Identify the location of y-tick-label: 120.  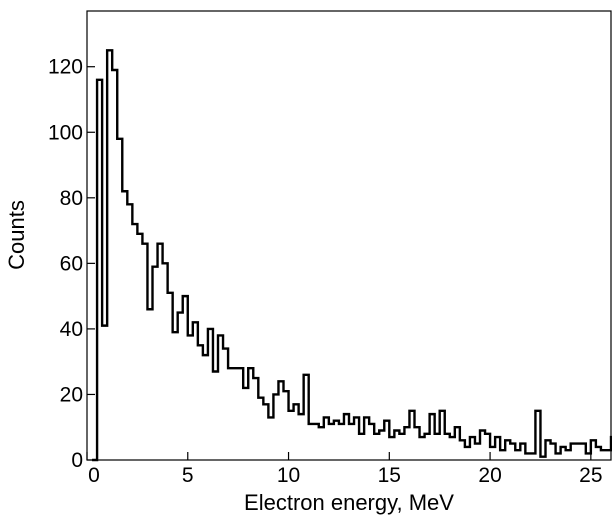
(65, 67).